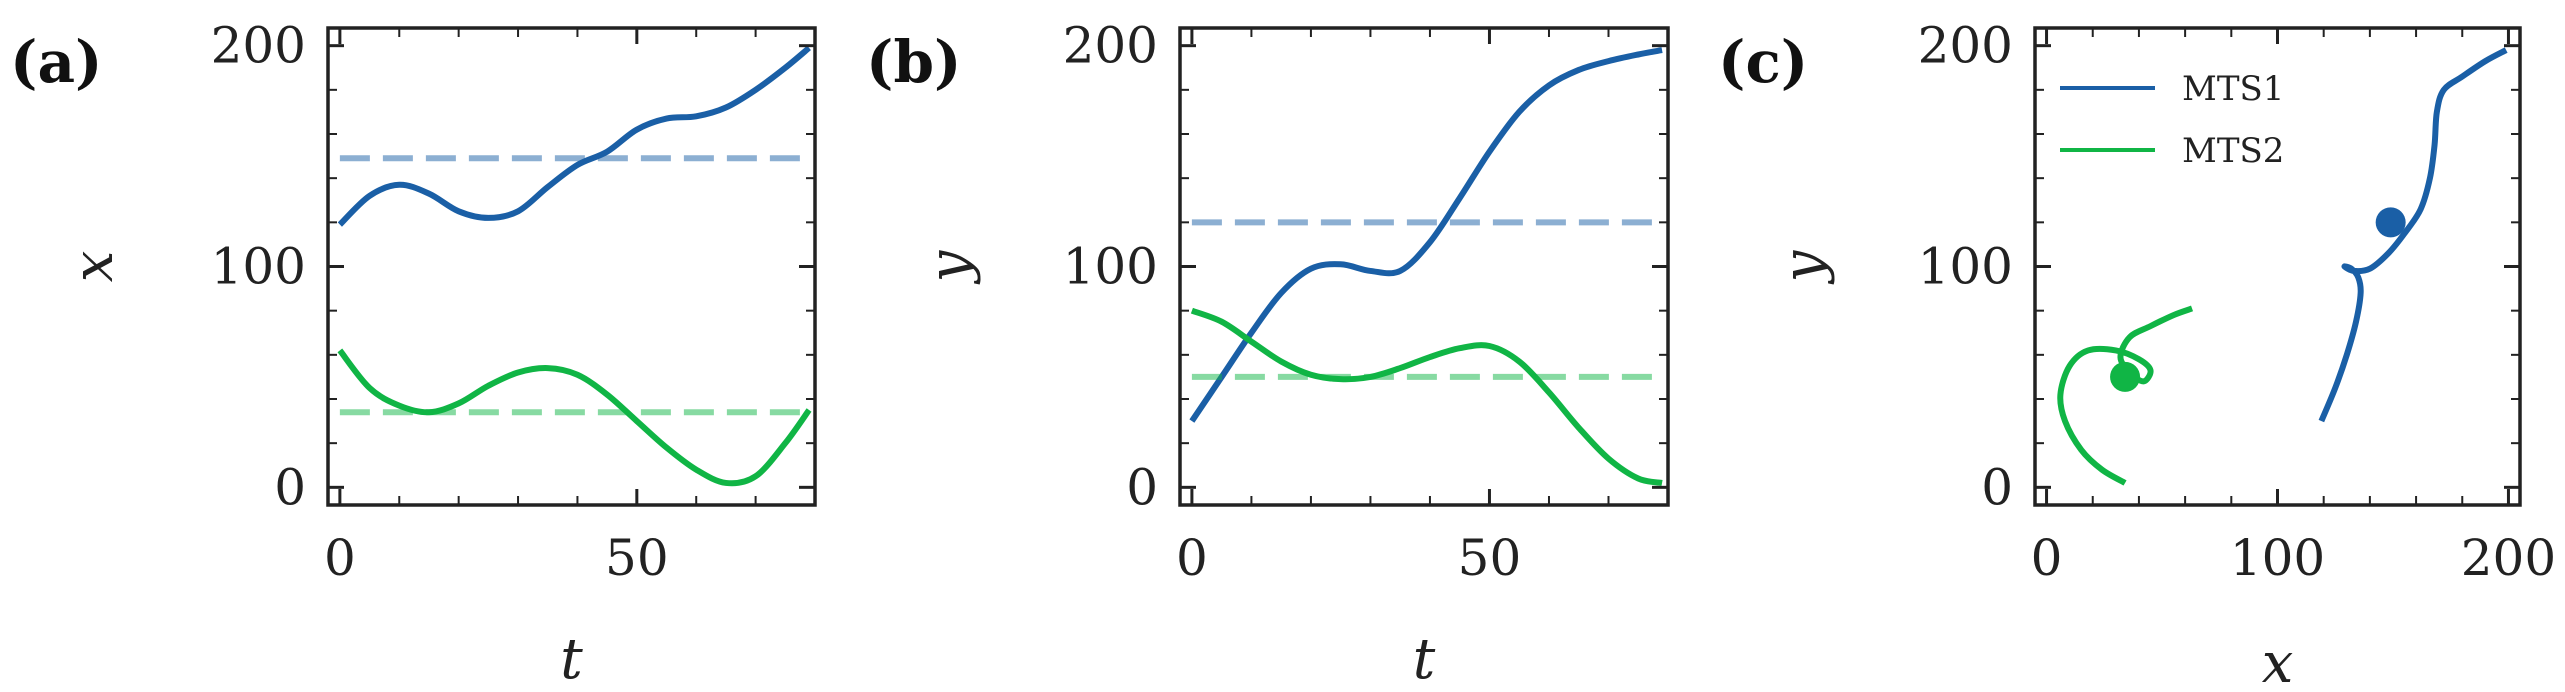 This screenshot has height=692, width=2565. Describe the element at coordinates (2233, 89) in the screenshot. I see `legend-label-mts1: MTS1` at that location.